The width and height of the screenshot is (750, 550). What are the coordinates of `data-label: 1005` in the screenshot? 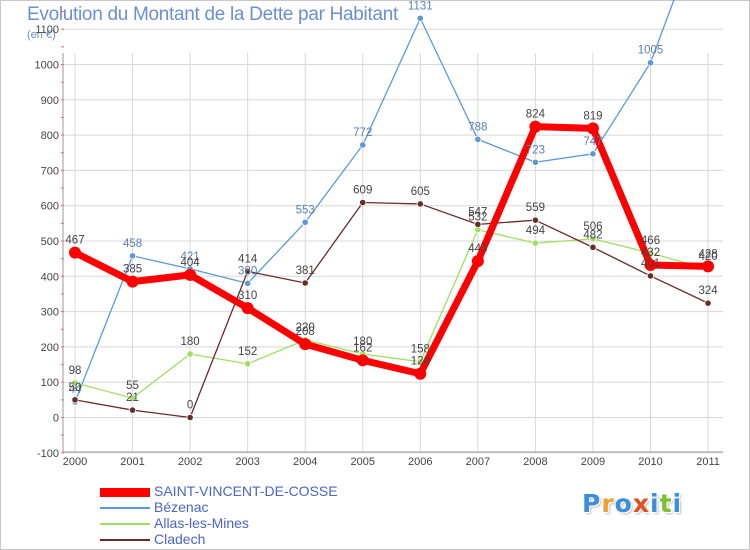 It's located at (651, 51).